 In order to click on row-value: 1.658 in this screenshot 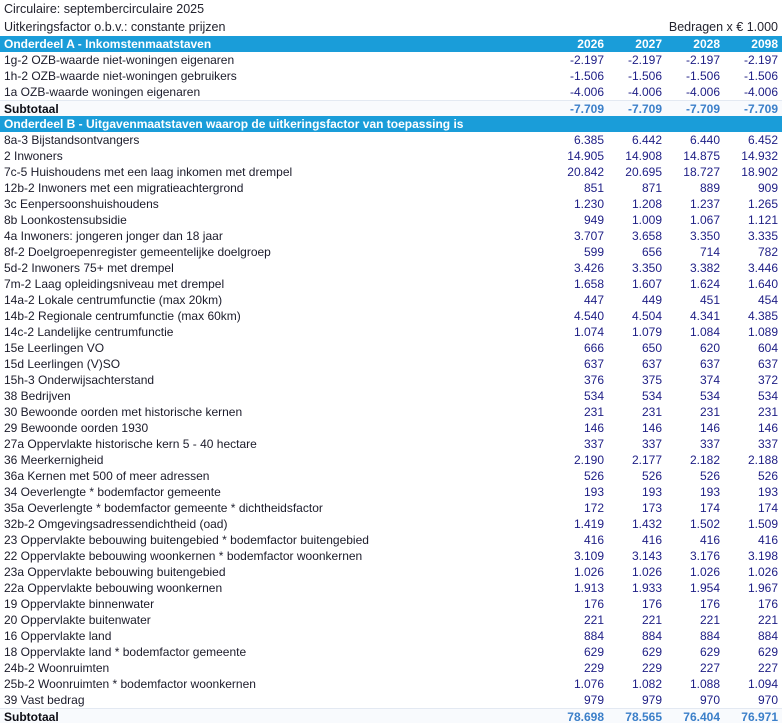, I will do `click(588, 284)`.